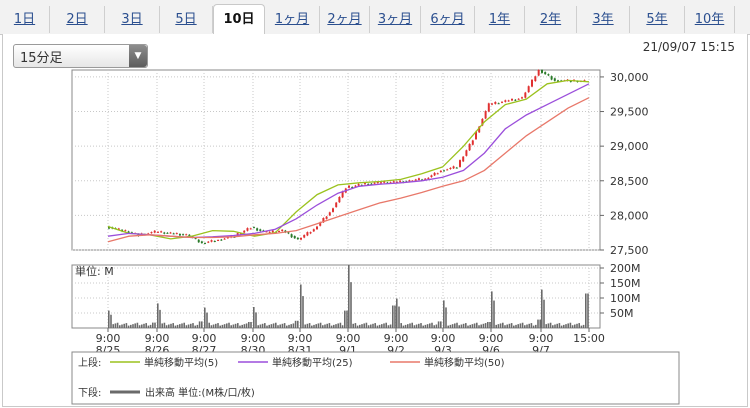  I want to click on price-tick-label: 30,000, so click(629, 77).